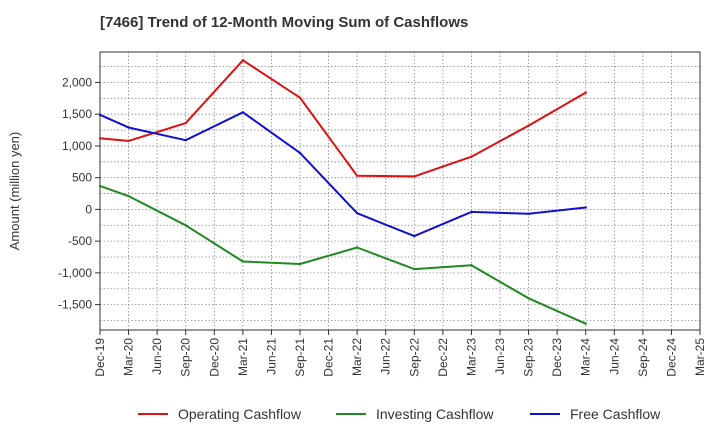 Image resolution: width=720 pixels, height=440 pixels. What do you see at coordinates (77, 146) in the screenshot?
I see `y-tick-label: 1,000` at bounding box center [77, 146].